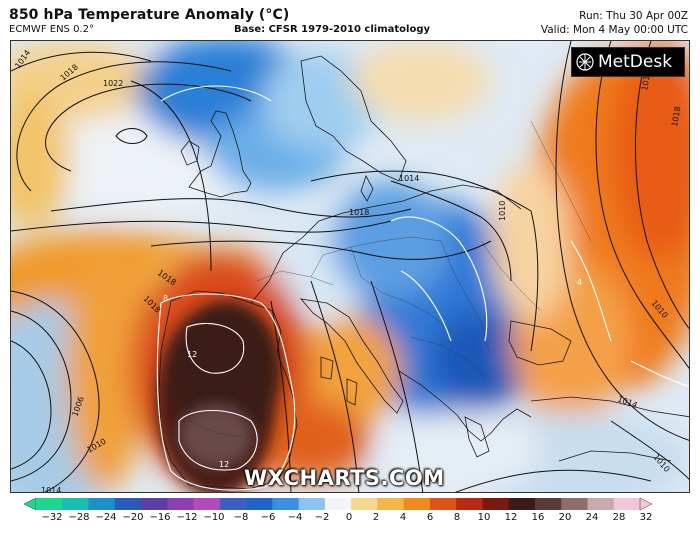 This screenshot has height=536, width=700. Describe the element at coordinates (344, 478) in the screenshot. I see `watermark: WXCHARTS.COM` at that location.